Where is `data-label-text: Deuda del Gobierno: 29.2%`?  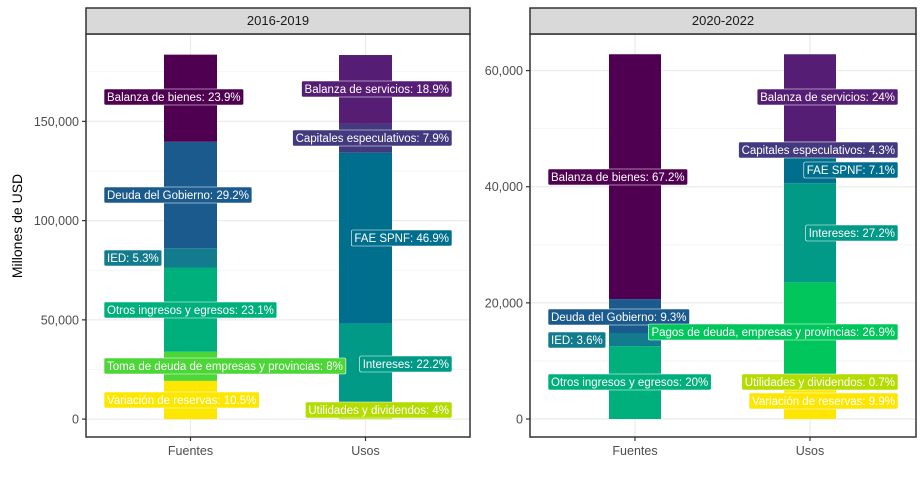 data-label-text: Deuda del Gobierno: 29.2% is located at coordinates (178, 196).